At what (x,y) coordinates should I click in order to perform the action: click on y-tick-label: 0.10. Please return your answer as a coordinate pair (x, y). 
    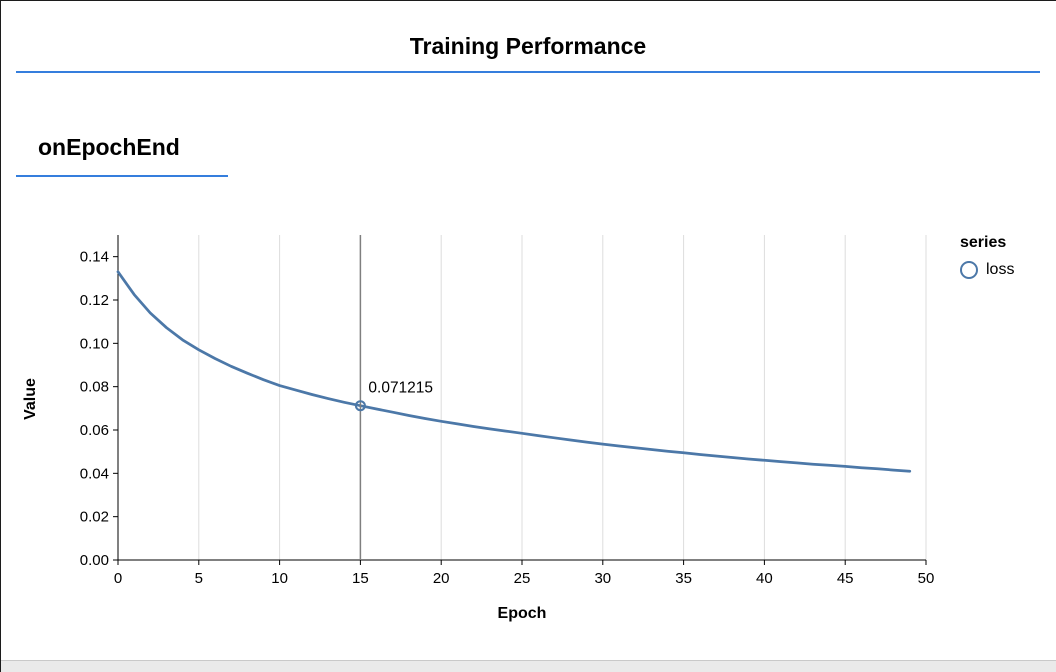
    Looking at the image, I should click on (94, 343).